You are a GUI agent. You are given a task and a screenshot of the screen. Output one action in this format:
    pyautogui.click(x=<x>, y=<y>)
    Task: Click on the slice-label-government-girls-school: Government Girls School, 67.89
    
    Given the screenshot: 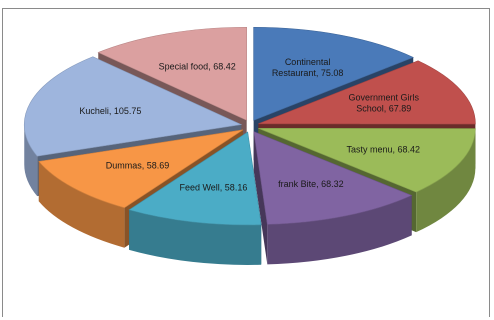 What is the action you would take?
    pyautogui.click(x=384, y=102)
    